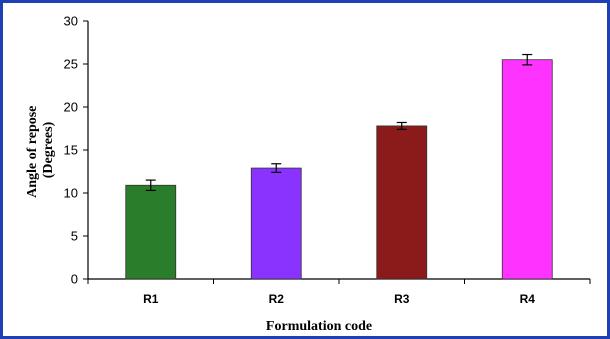  Describe the element at coordinates (277, 299) in the screenshot. I see `x-tick-label: R2` at that location.